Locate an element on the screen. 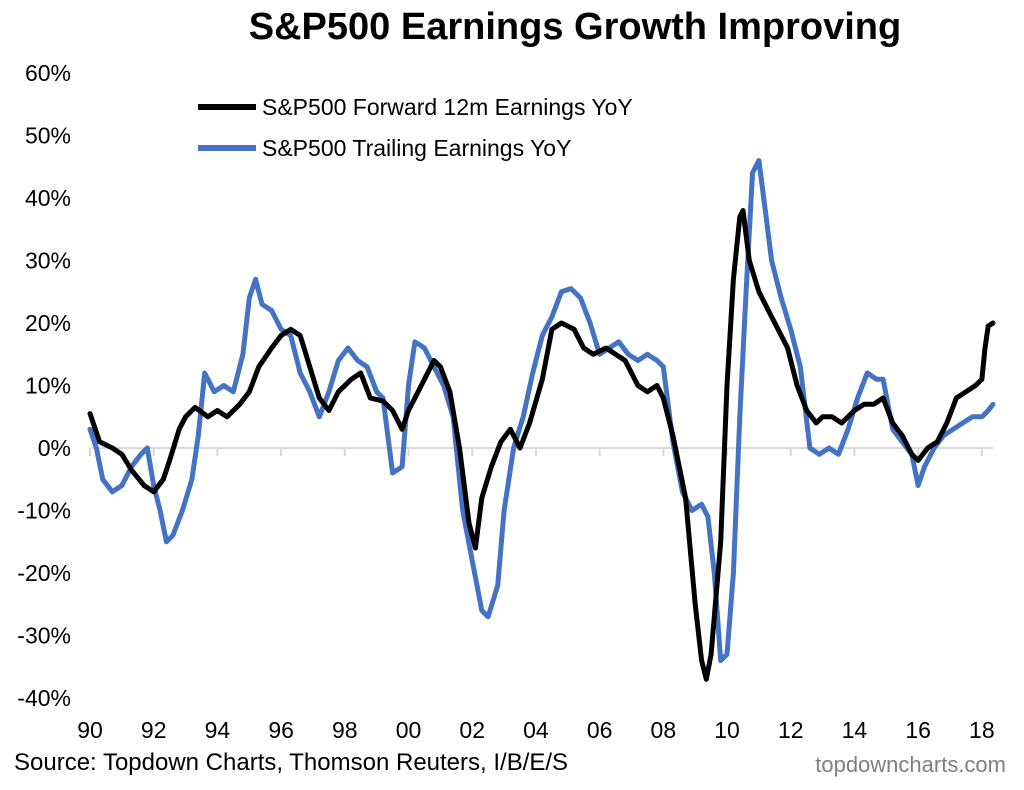 Image resolution: width=1024 pixels, height=790 pixels. x-tick-label: 90 is located at coordinates (90, 730).